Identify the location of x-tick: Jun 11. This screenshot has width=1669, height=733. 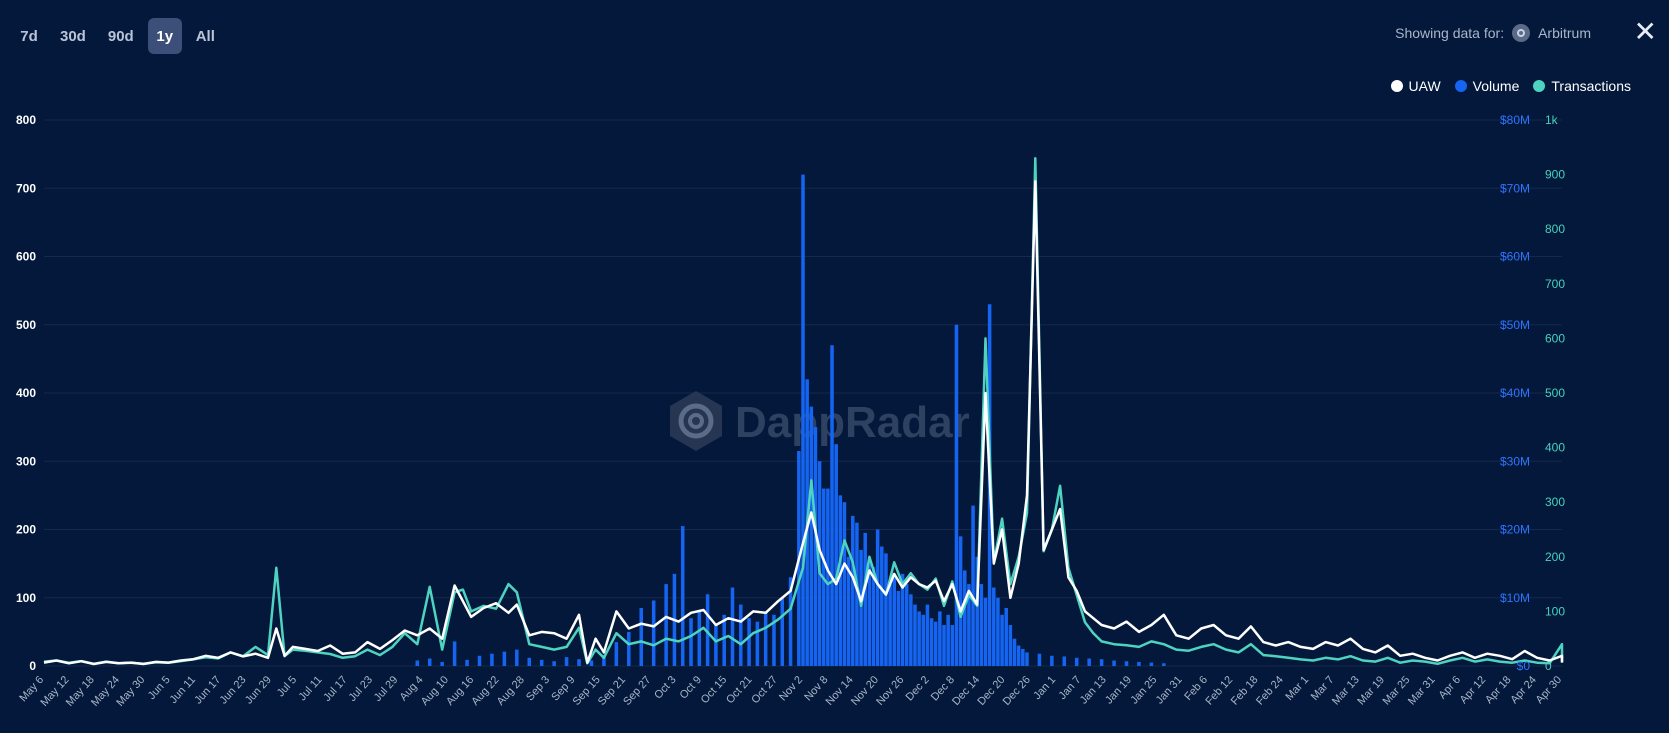
(183, 690).